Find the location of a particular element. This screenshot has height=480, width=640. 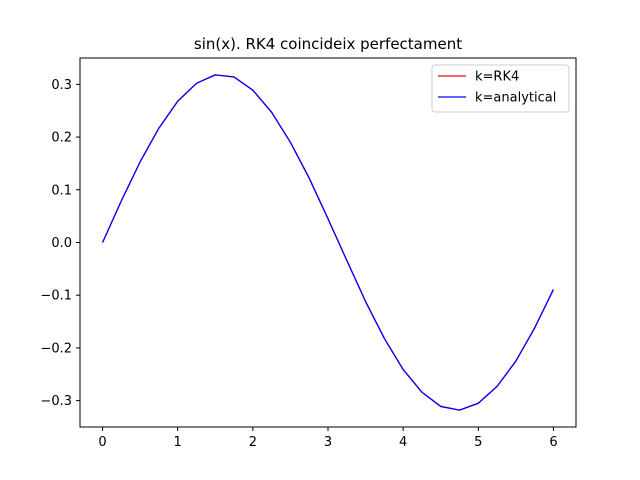

legend: k=RK4 k=analytical is located at coordinates (500, 88).